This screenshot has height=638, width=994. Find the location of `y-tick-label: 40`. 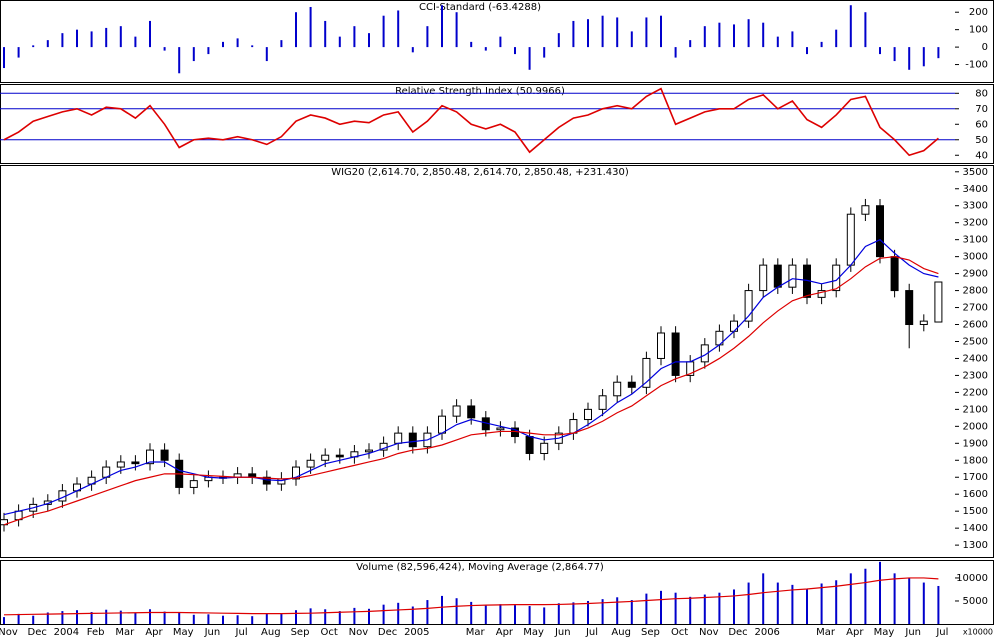

y-tick-label: 40 is located at coordinates (981, 155).